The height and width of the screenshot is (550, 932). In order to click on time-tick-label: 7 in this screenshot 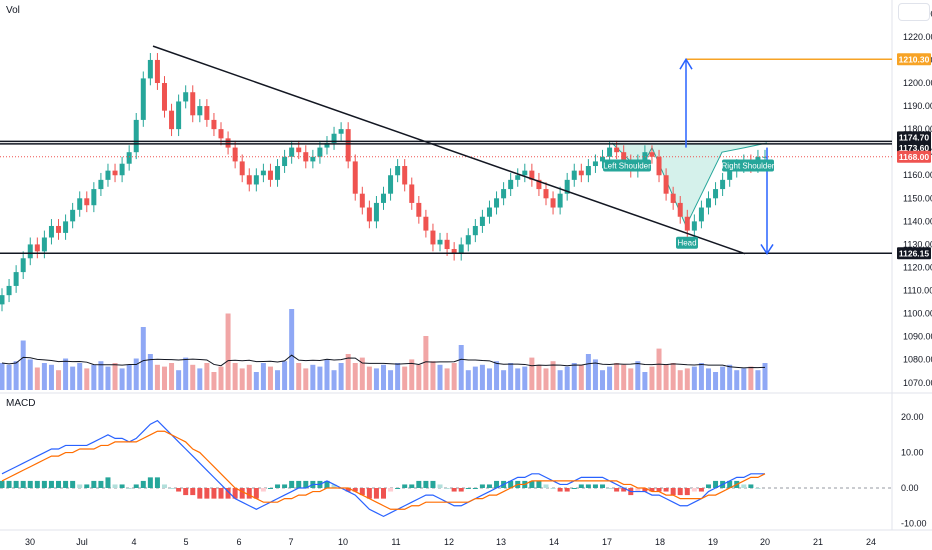, I will do `click(290, 542)`.